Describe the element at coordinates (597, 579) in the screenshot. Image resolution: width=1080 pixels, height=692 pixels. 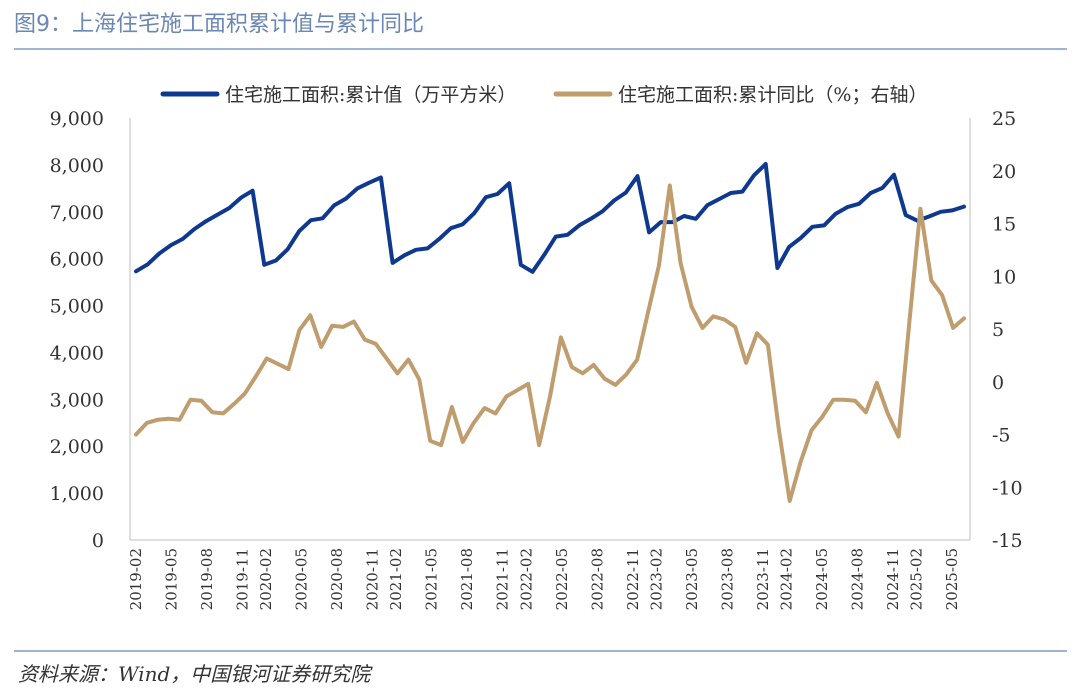
I see `x-tick-label: 2022-08` at that location.